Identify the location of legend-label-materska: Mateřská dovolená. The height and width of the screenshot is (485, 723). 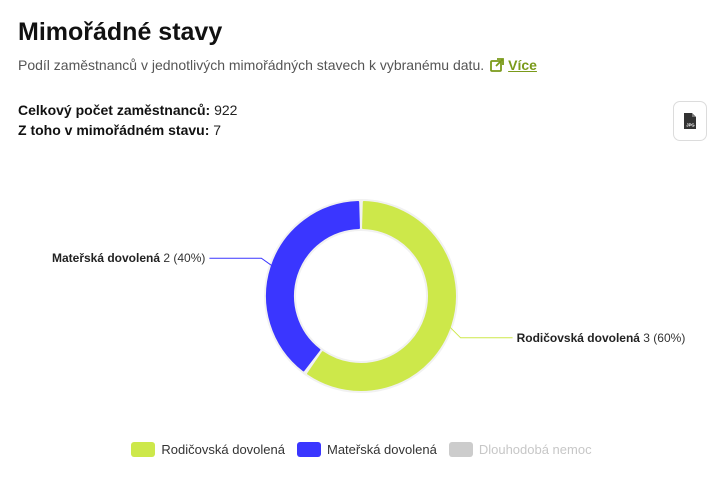
(381, 449).